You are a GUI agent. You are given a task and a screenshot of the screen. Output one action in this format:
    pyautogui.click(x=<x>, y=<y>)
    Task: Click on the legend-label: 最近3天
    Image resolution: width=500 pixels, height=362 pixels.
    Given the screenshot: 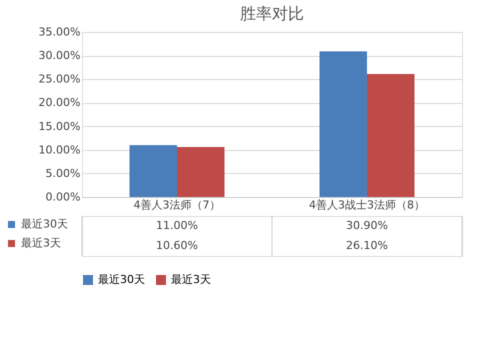 What is the action you would take?
    pyautogui.click(x=191, y=279)
    